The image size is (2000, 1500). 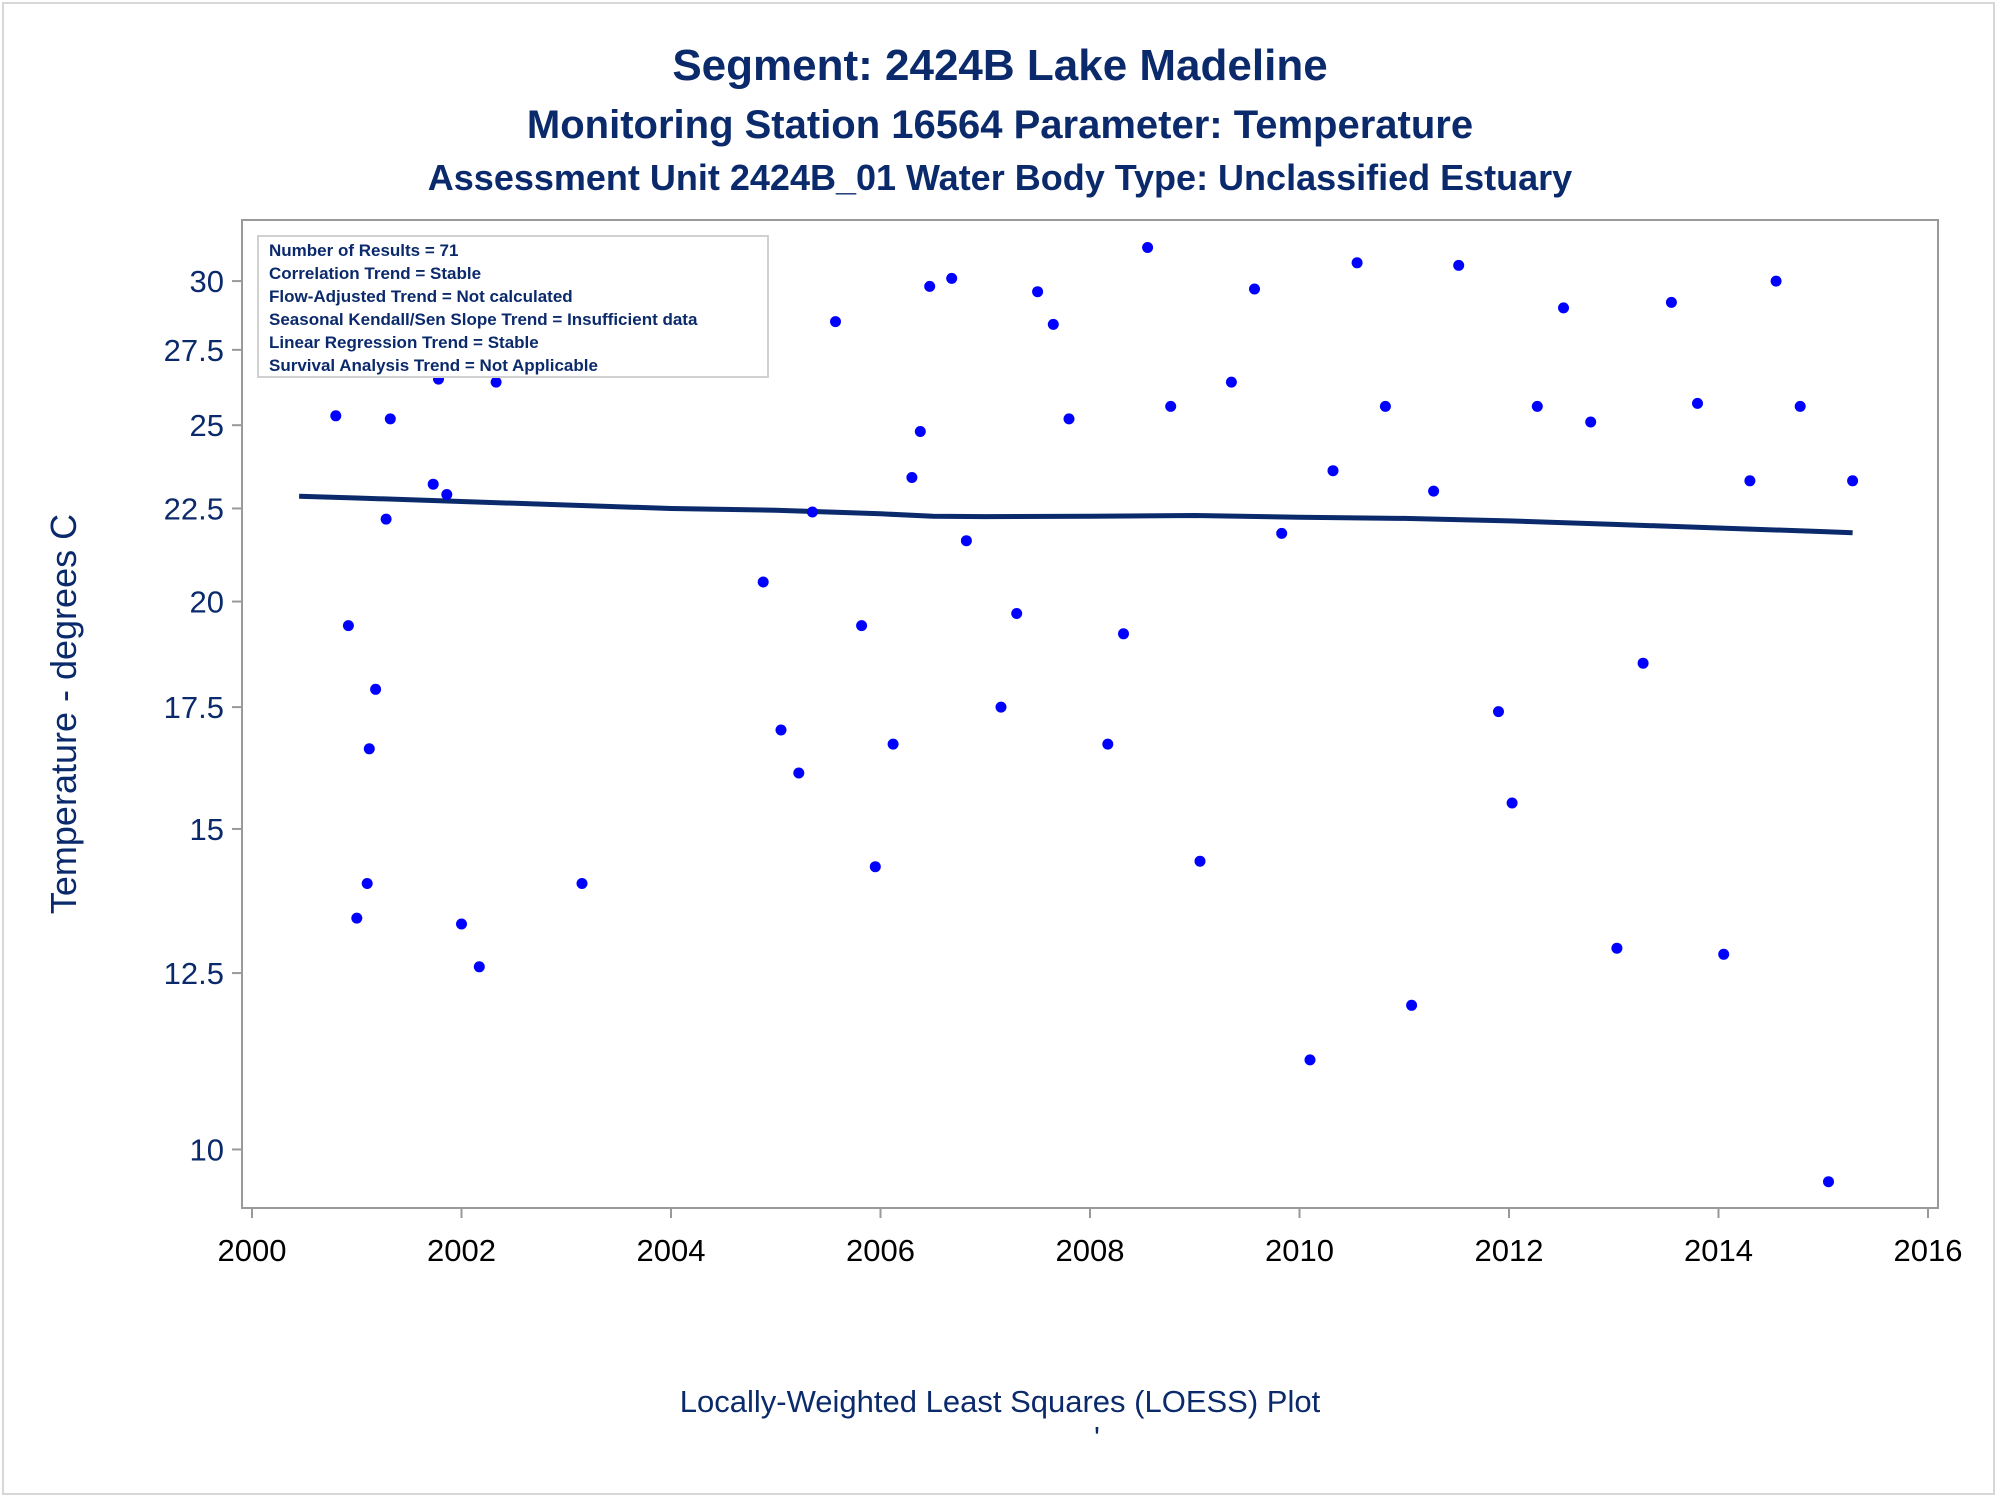 What do you see at coordinates (194, 707) in the screenshot?
I see `y-tick-label: 17.5` at bounding box center [194, 707].